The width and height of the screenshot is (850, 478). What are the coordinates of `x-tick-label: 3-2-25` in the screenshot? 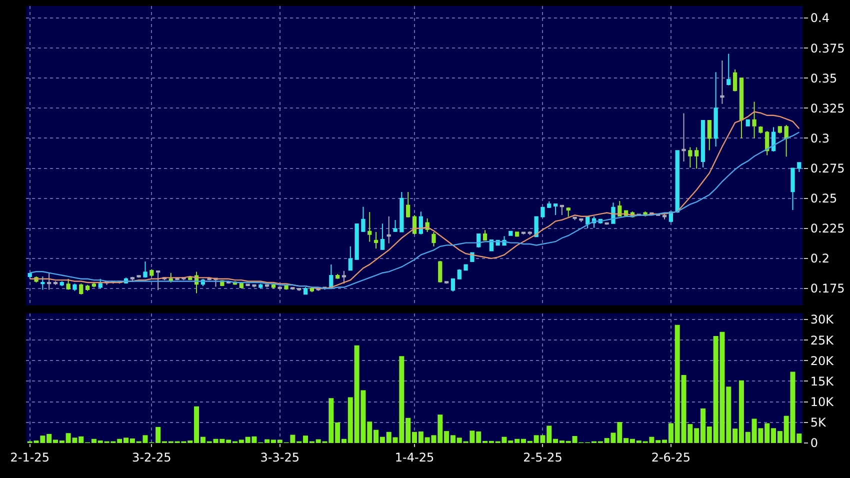 It's located at (152, 457).